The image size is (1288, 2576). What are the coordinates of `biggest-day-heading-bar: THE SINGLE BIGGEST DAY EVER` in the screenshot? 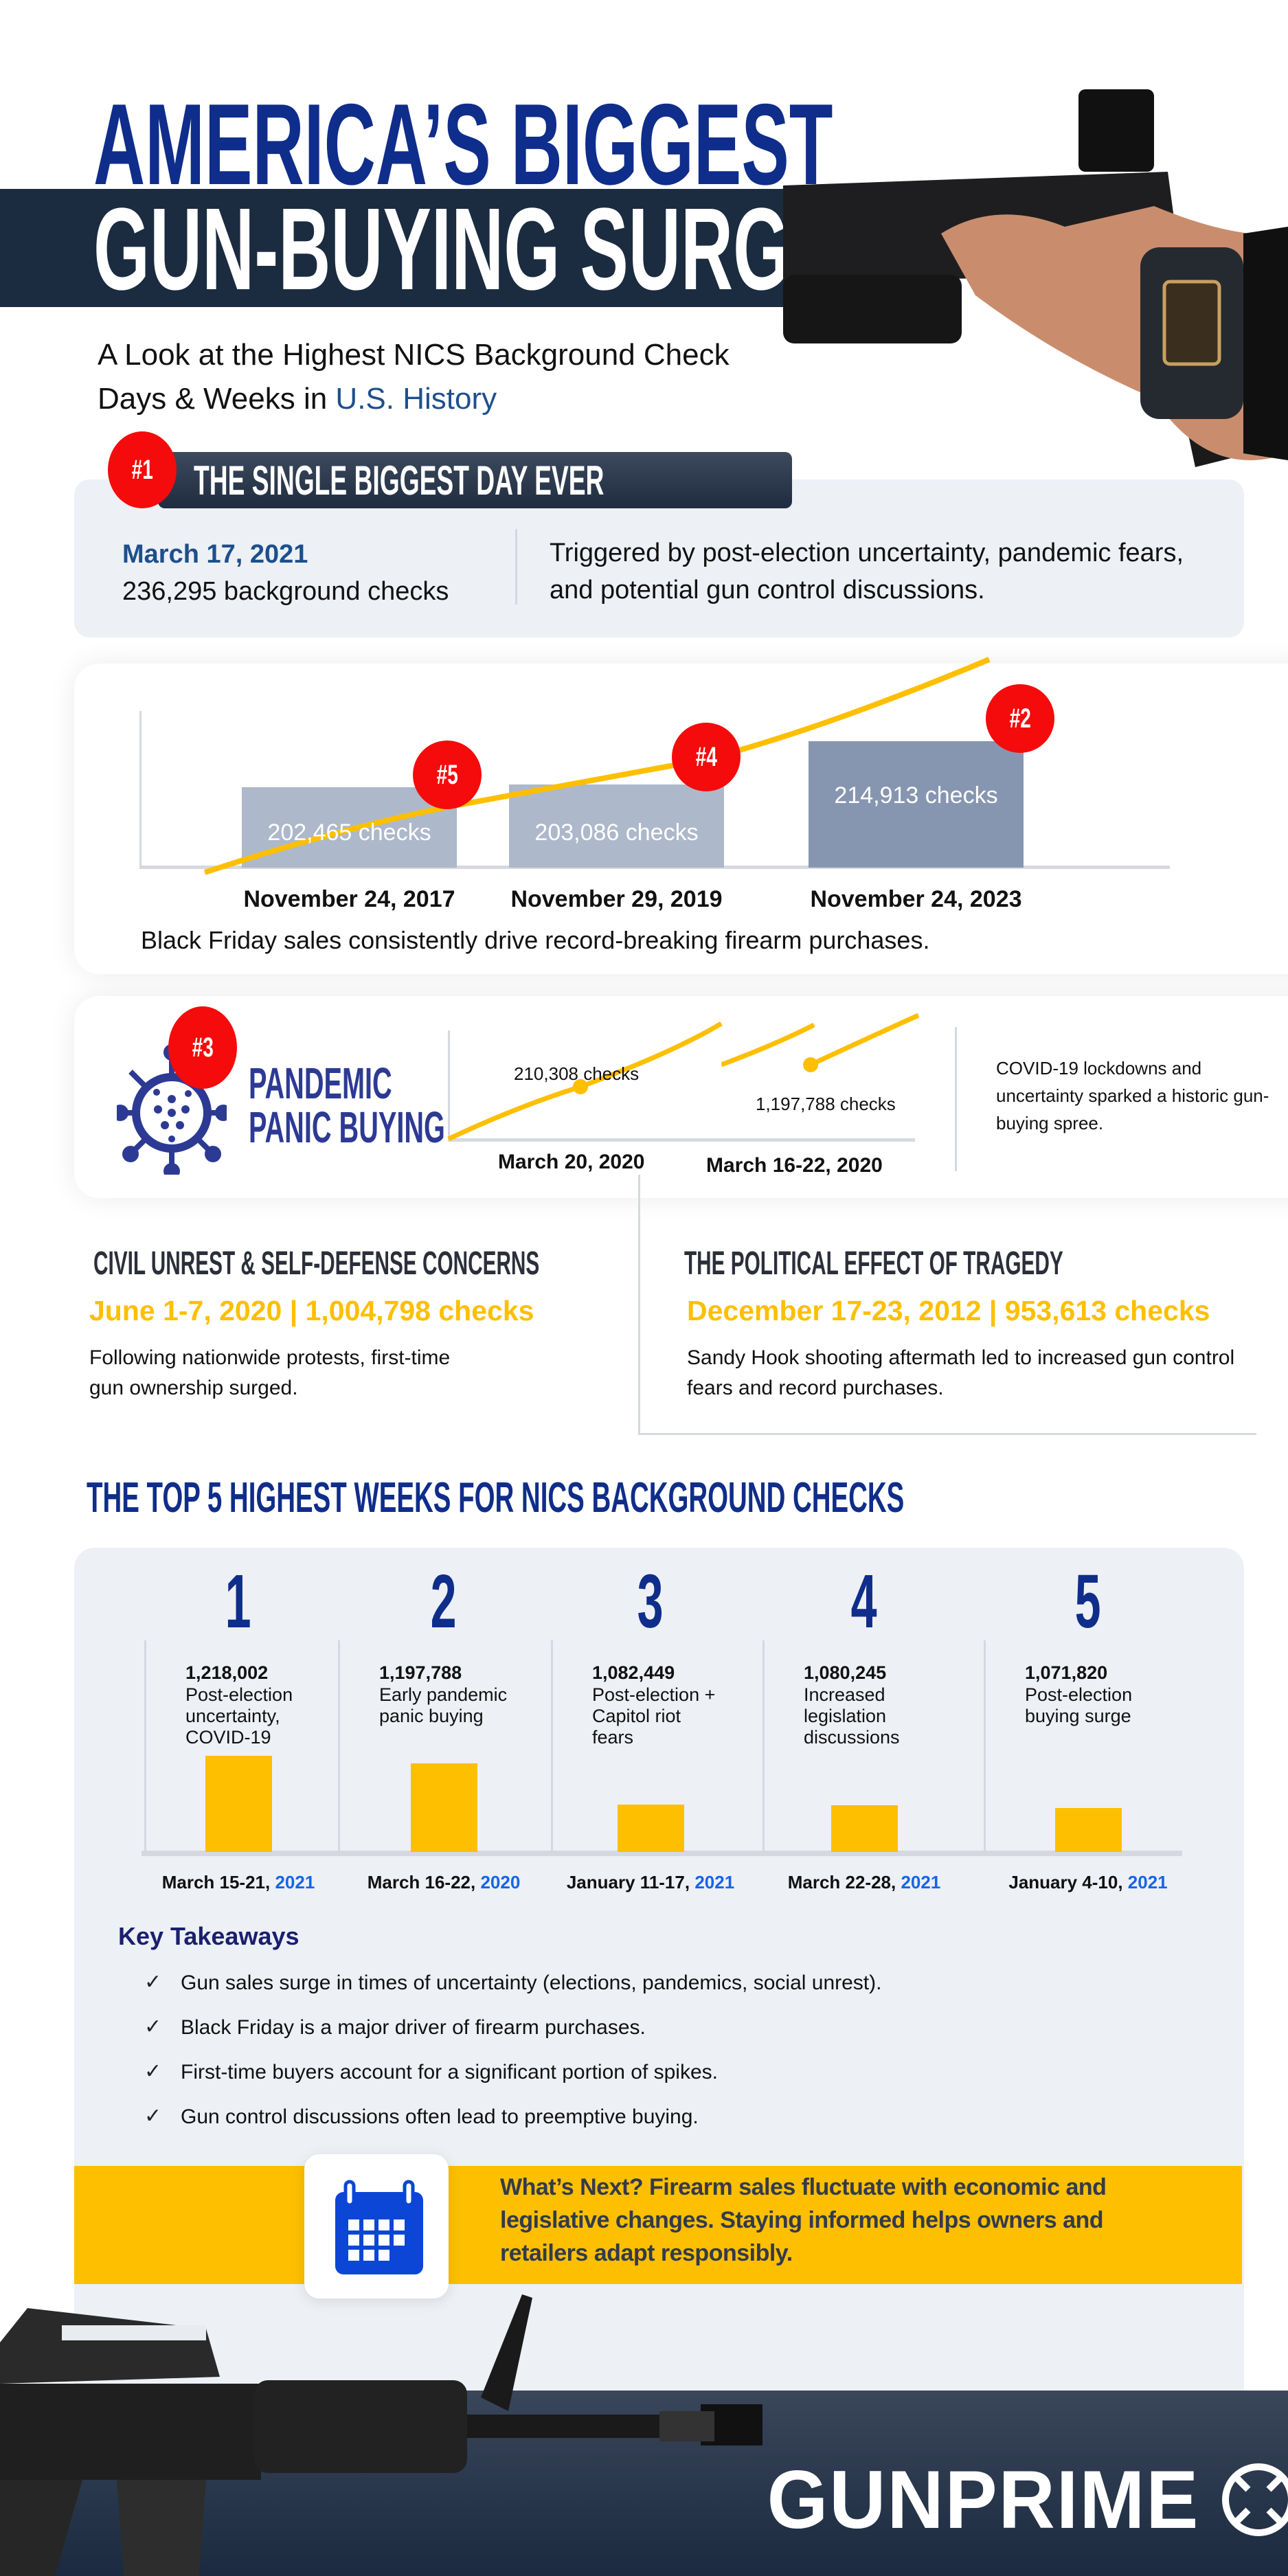 It's located at (475, 480).